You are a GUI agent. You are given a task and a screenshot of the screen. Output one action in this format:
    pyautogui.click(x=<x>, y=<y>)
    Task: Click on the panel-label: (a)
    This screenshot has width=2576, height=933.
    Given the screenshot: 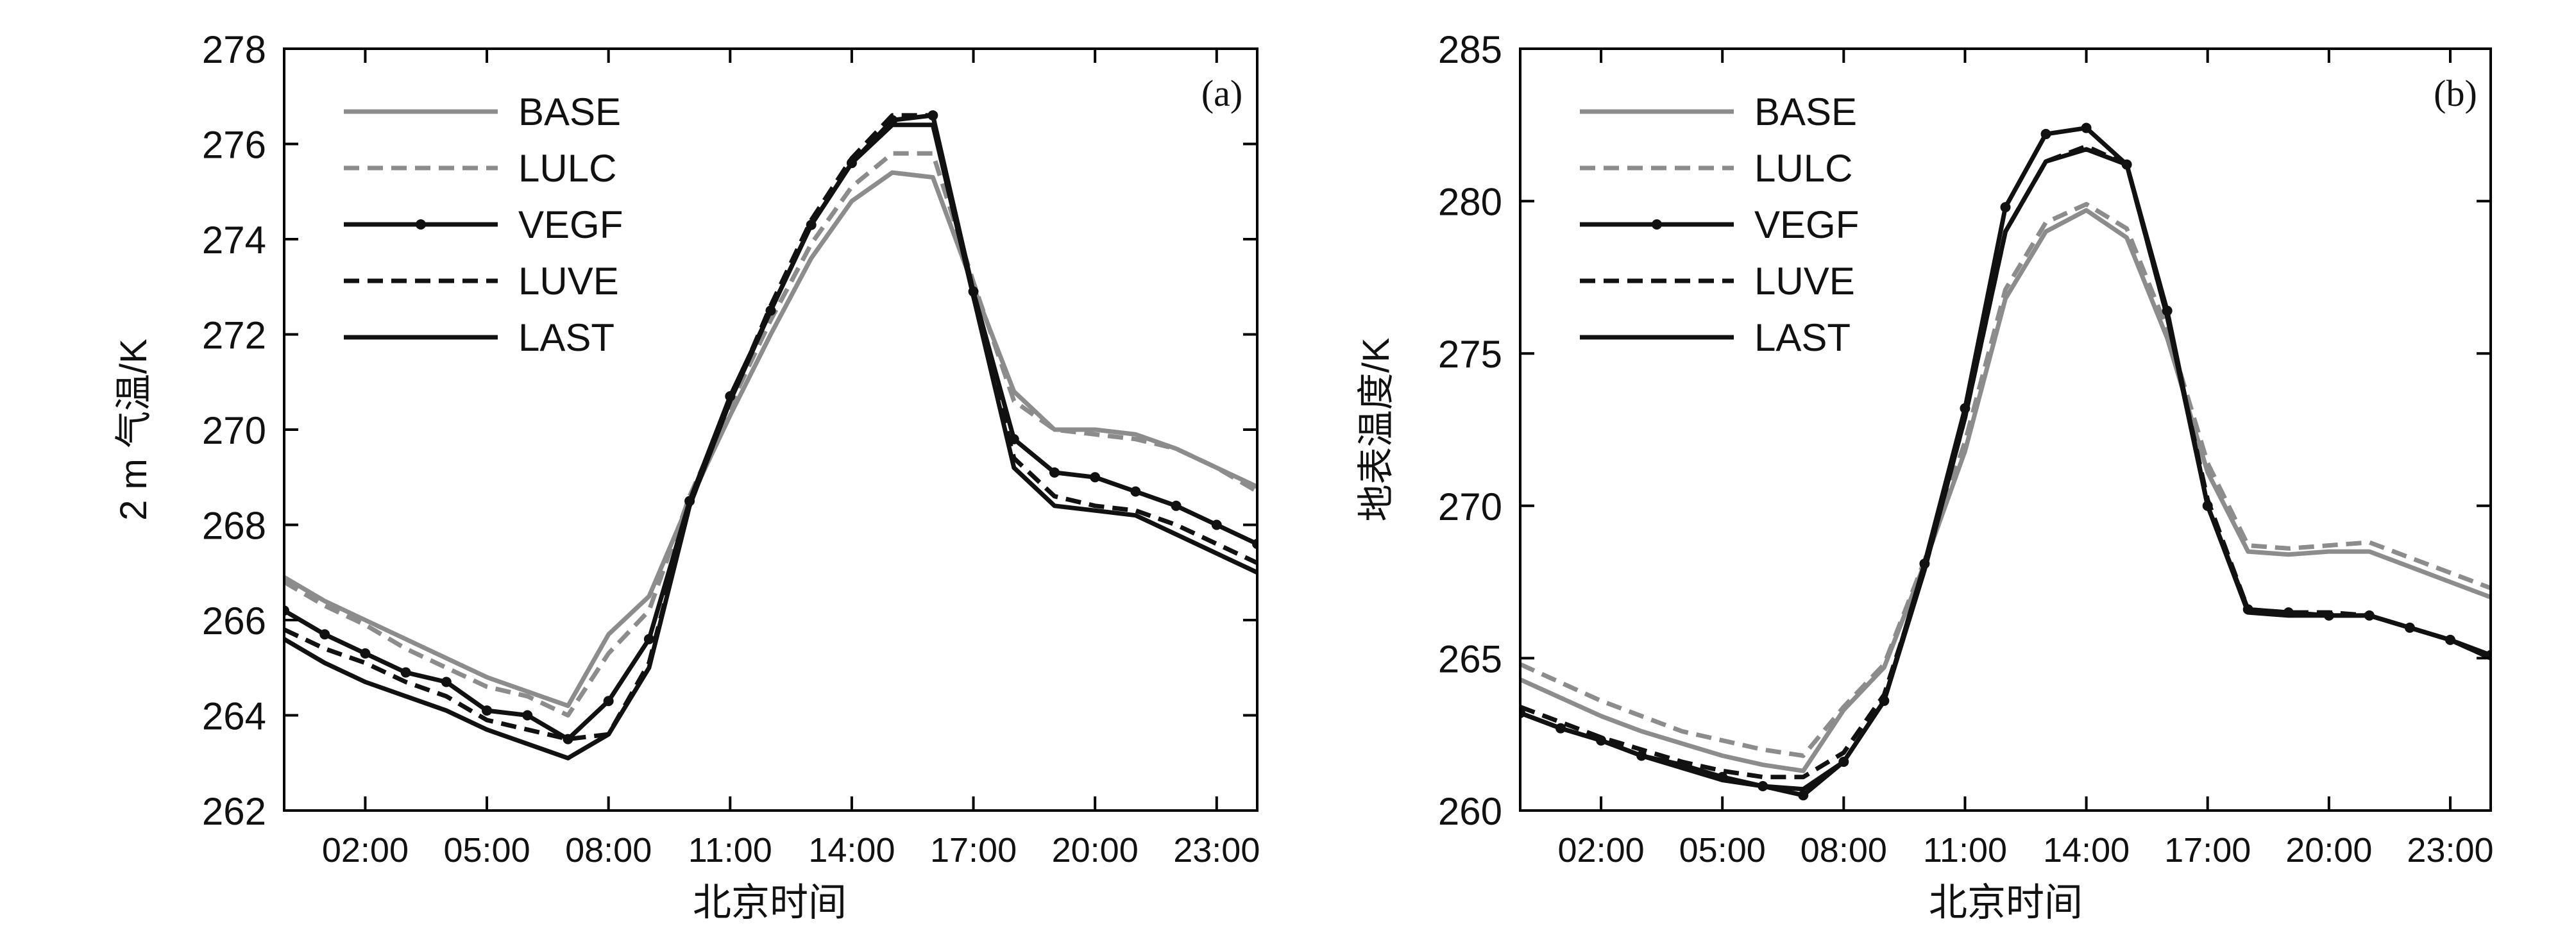 What is the action you would take?
    pyautogui.click(x=1221, y=93)
    